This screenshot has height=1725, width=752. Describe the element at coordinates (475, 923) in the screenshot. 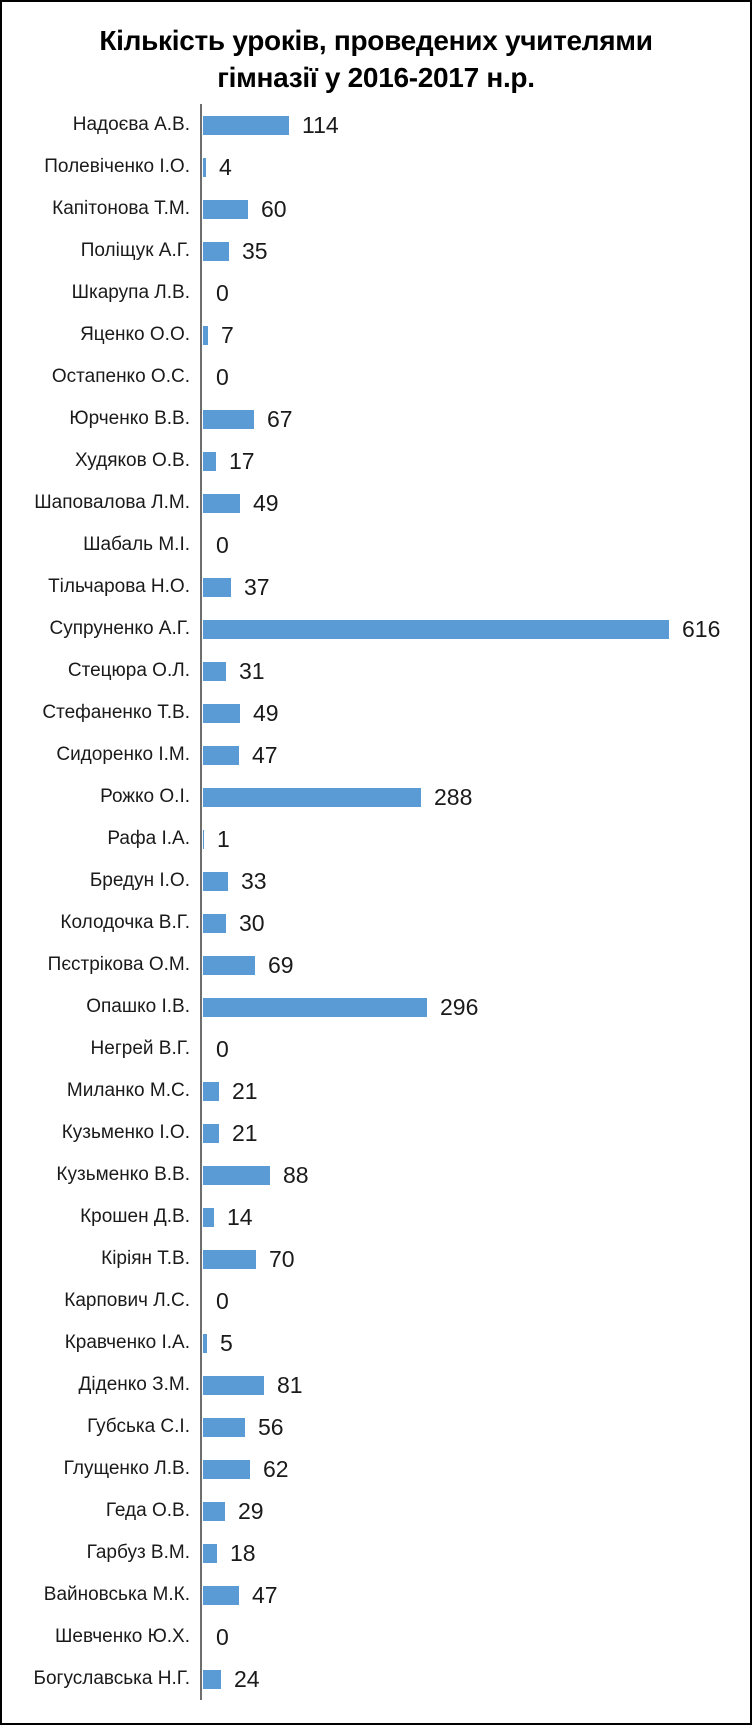

I see `bar-area: 30` at that location.